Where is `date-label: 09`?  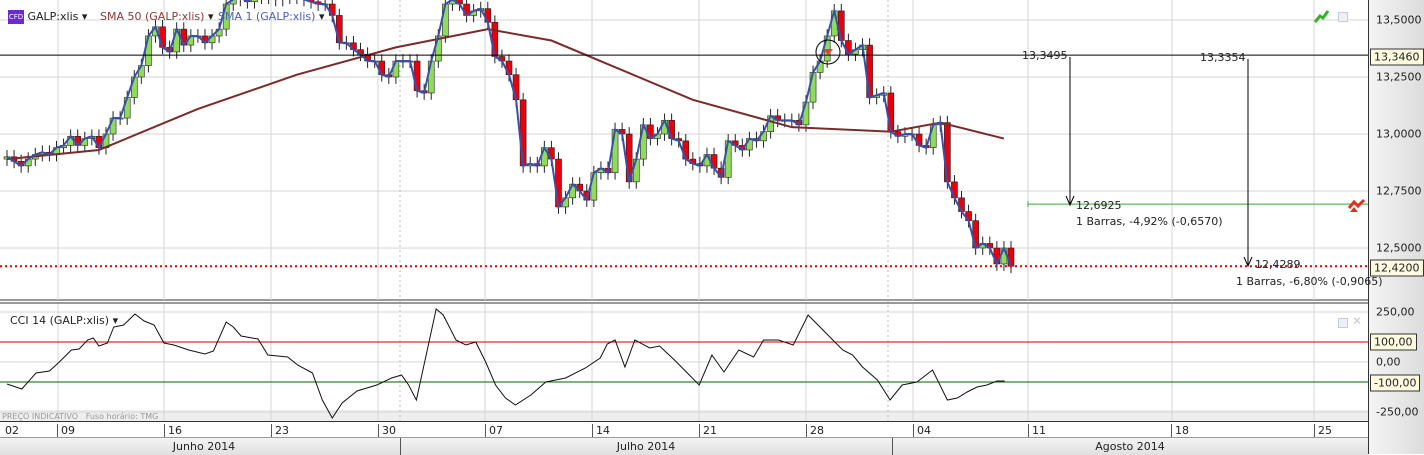
date-label: 09 is located at coordinates (66, 431).